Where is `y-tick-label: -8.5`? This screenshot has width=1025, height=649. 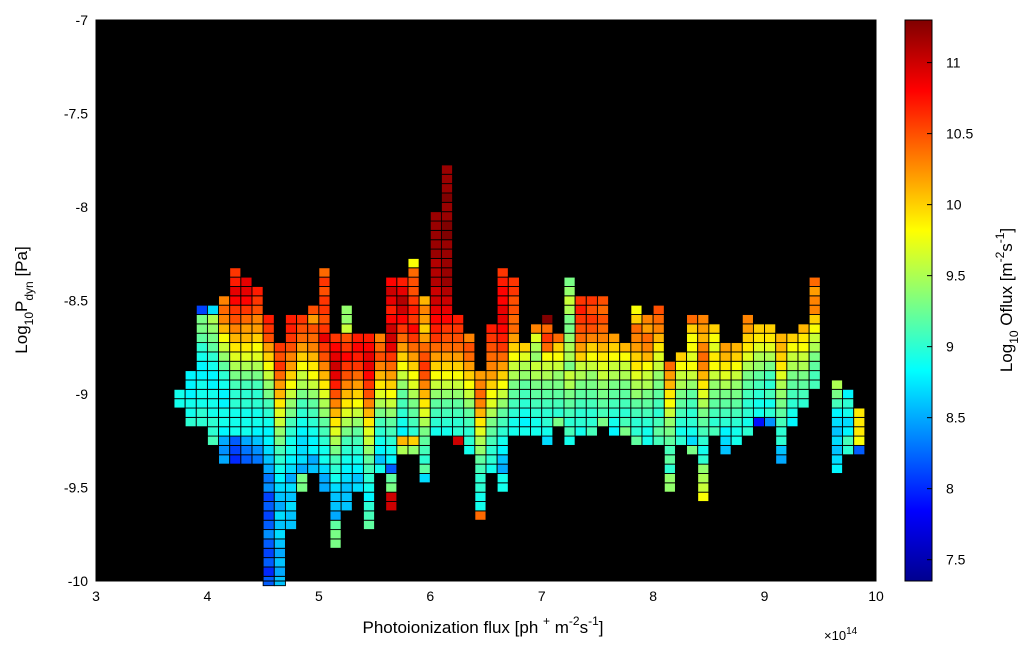 y-tick-label: -8.5 is located at coordinates (76, 301).